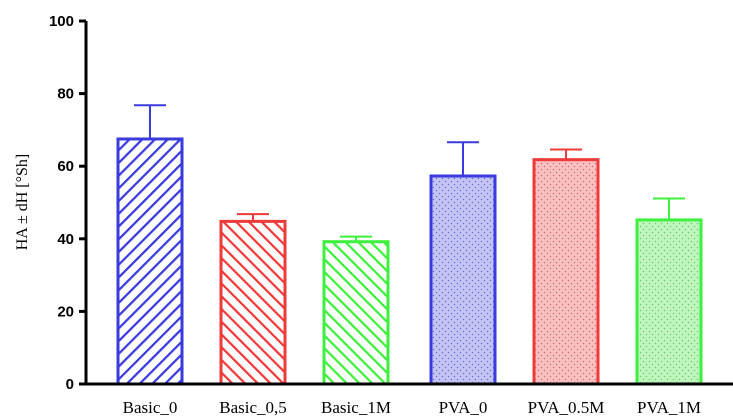 This screenshot has height=419, width=733. What do you see at coordinates (669, 407) in the screenshot?
I see `category-label: PVA_1M` at bounding box center [669, 407].